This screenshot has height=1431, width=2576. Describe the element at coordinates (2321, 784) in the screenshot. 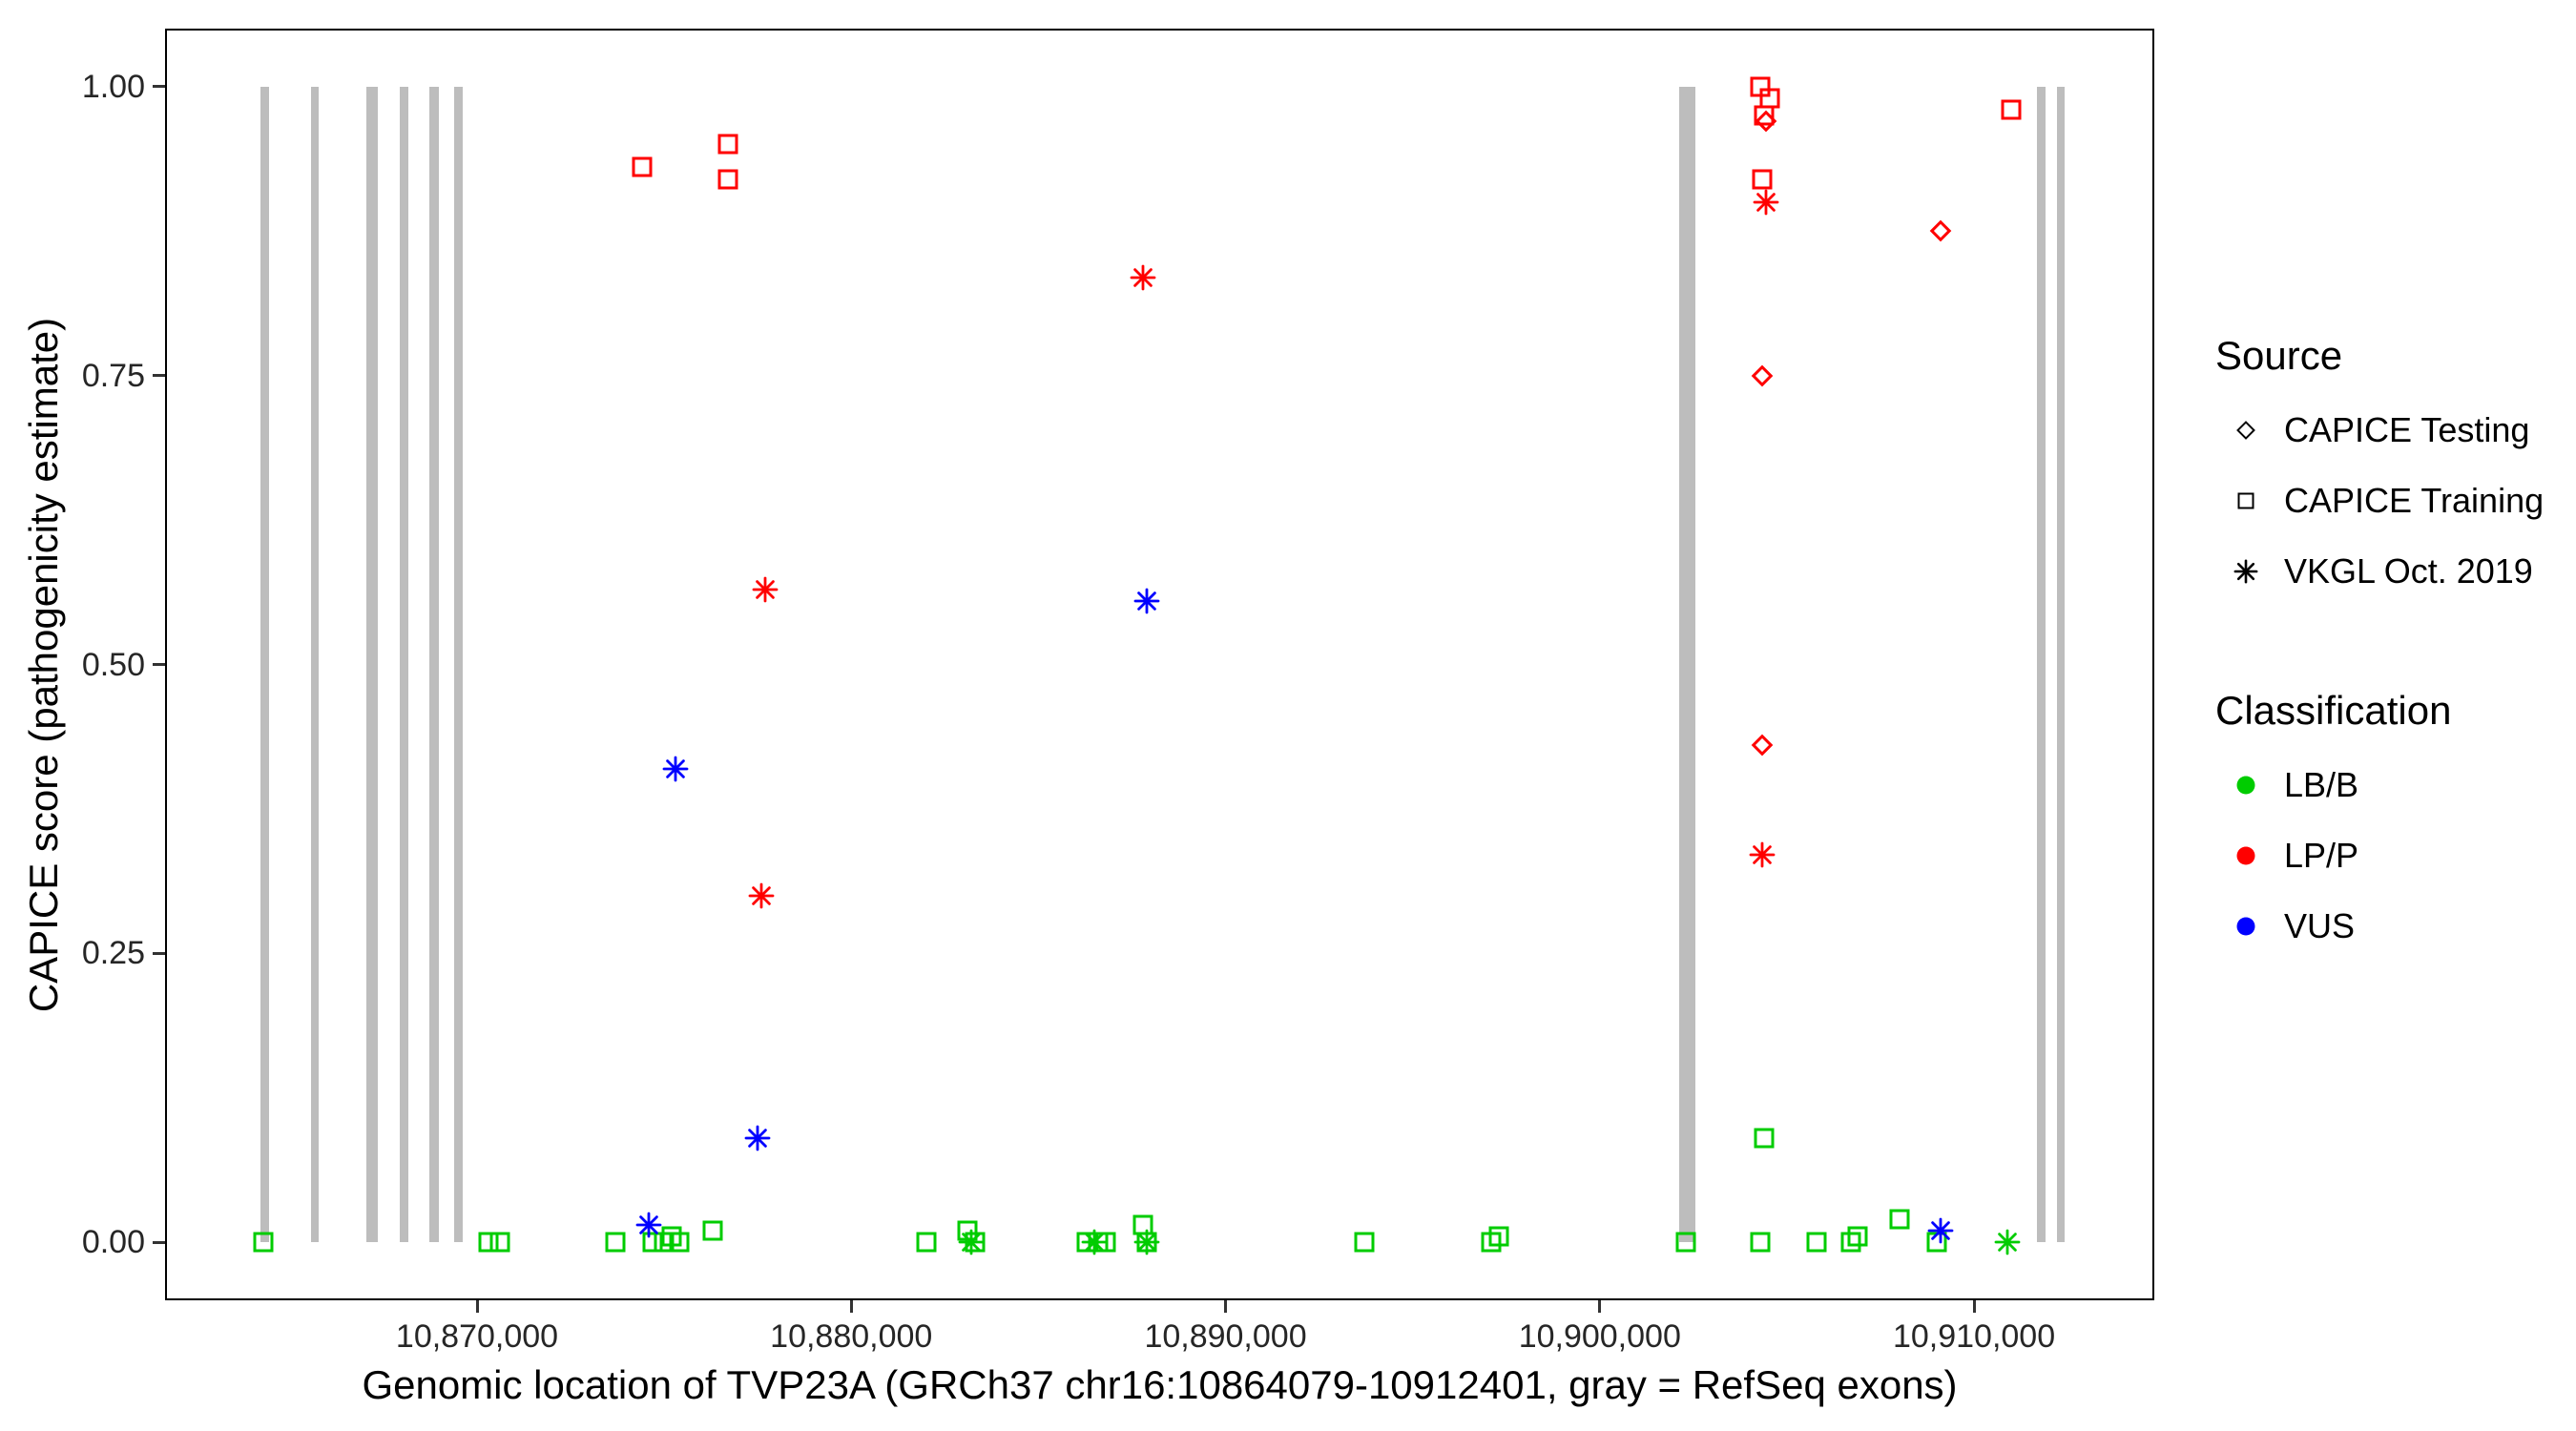

I see `legend-item-label: LB/B` at that location.